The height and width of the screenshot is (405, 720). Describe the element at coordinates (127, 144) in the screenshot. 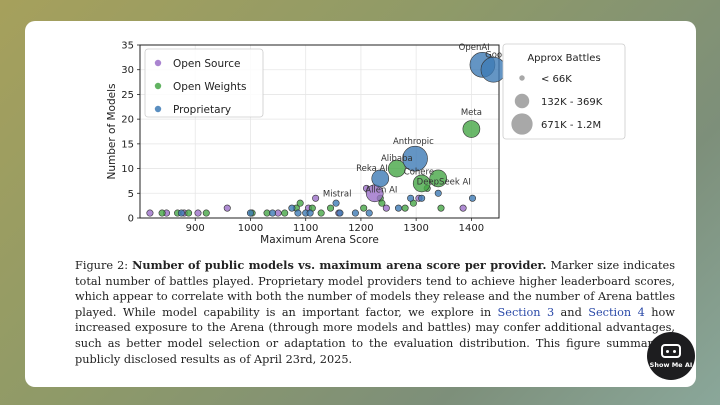

I see `y-tick-label: 15` at that location.